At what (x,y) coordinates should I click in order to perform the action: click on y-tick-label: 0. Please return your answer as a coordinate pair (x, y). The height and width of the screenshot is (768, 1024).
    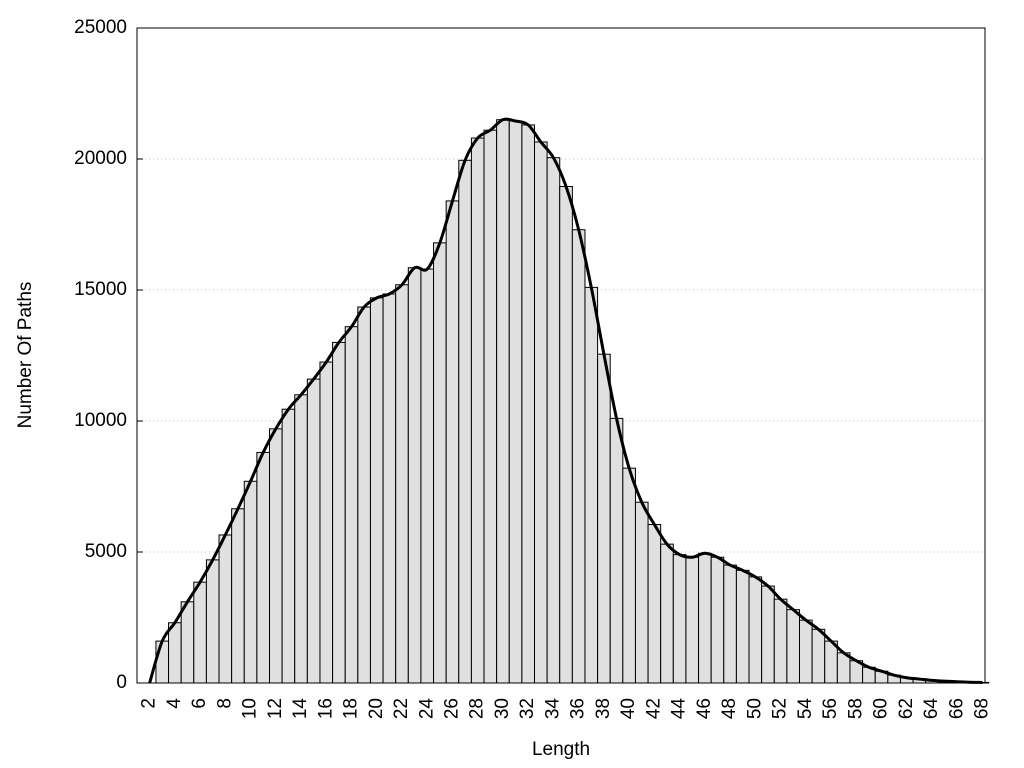
    Looking at the image, I should click on (121, 682).